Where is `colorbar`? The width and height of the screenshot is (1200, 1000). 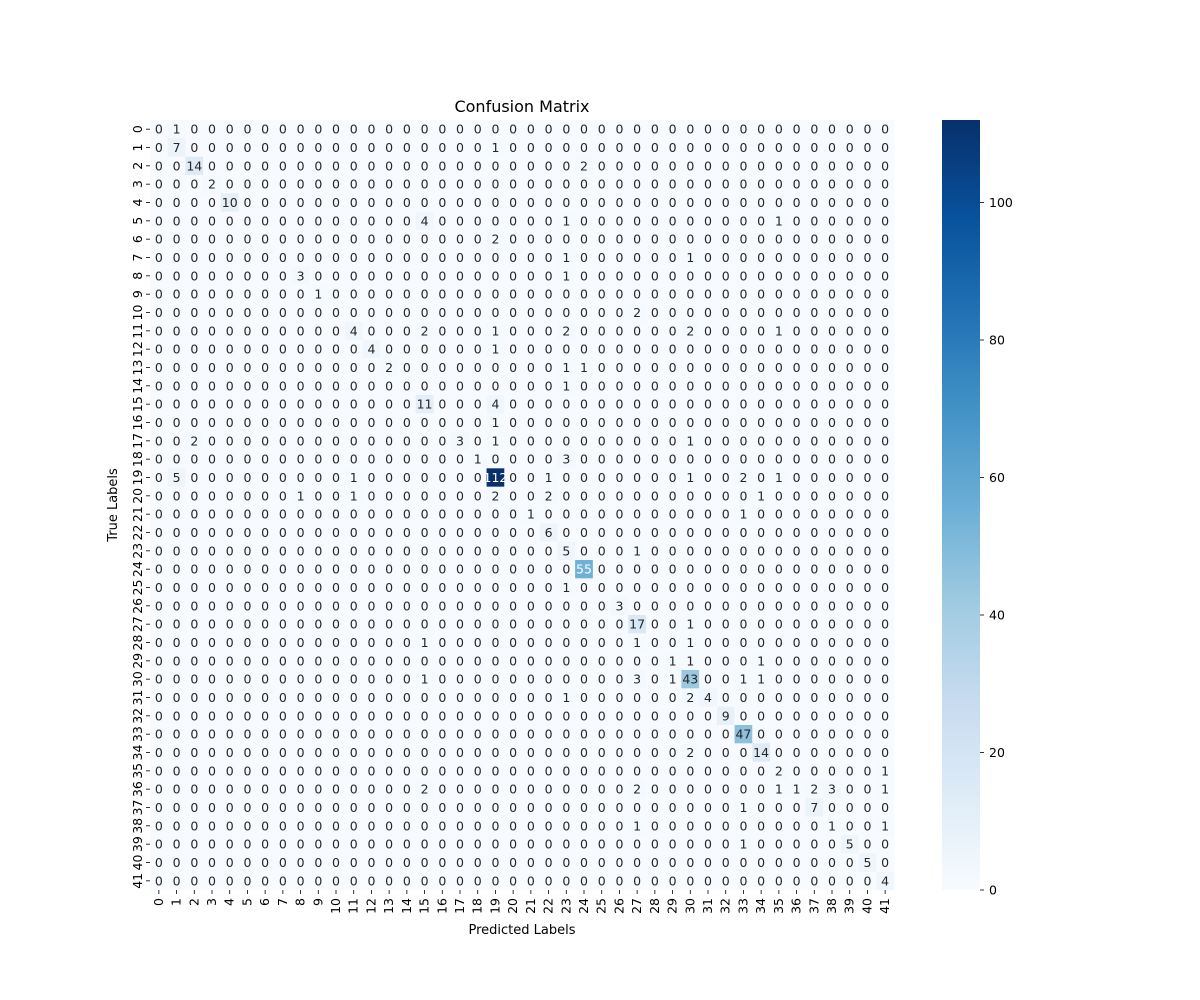 colorbar is located at coordinates (961, 505).